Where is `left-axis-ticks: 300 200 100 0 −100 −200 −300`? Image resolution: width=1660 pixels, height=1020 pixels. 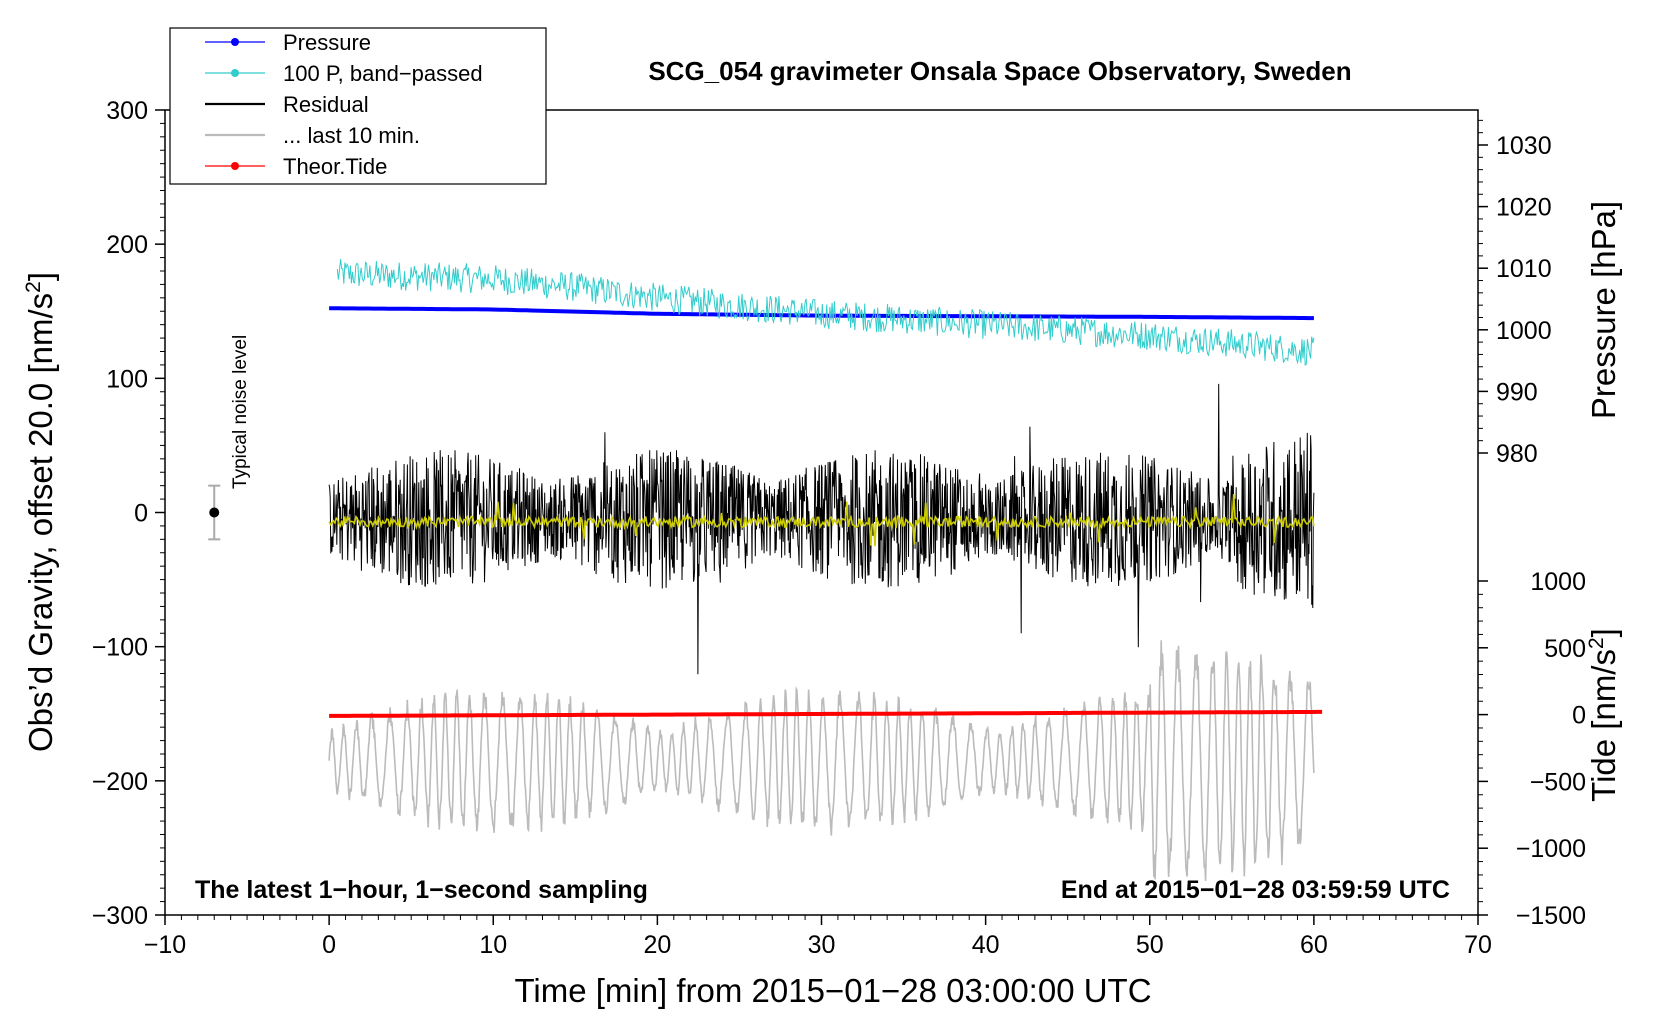
left-axis-ticks: 300 200 100 0 −100 −200 −300 is located at coordinates (128, 513).